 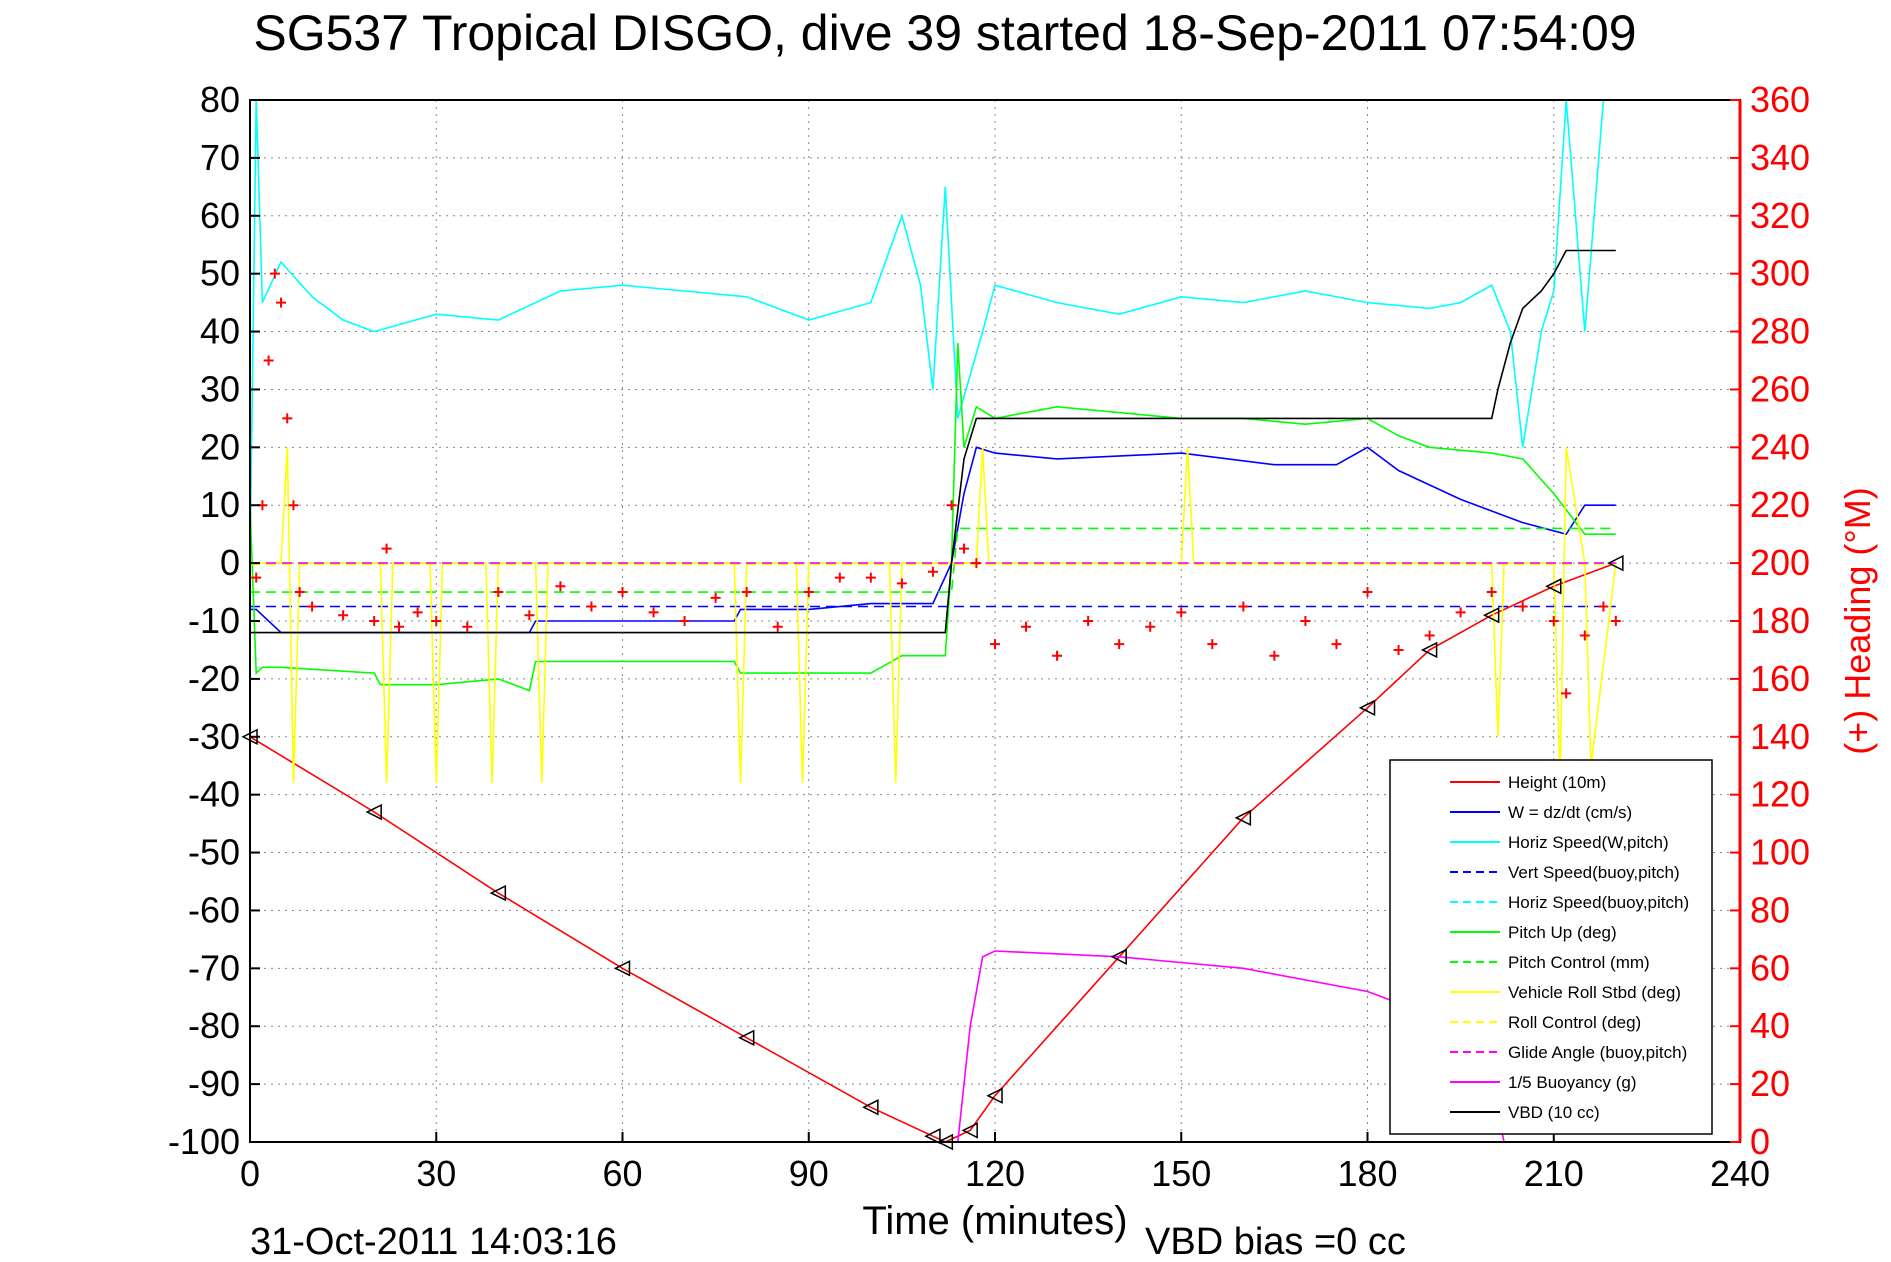 What do you see at coordinates (994, 1221) in the screenshot?
I see `x-axis-label: Time (minutes)` at bounding box center [994, 1221].